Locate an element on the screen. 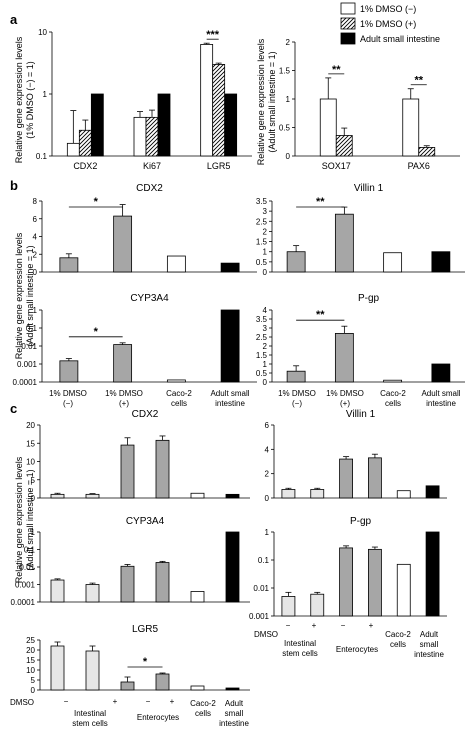 This screenshot has width=474, height=732. xtick-b-caco2: Caco-2 is located at coordinates (179, 393).